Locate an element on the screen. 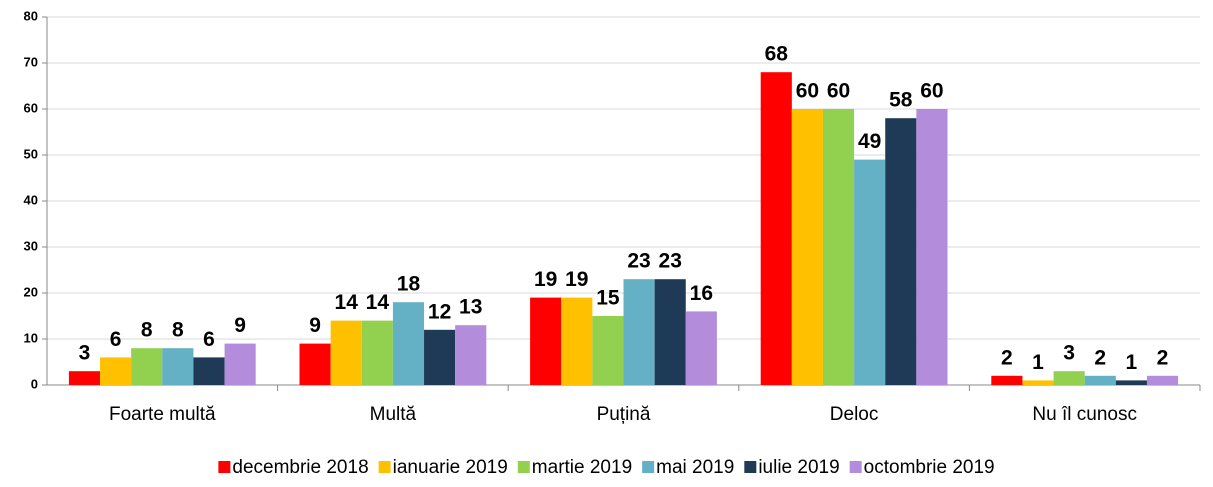 Image resolution: width=1213 pixels, height=487 pixels. legend-label: martie 2019 is located at coordinates (582, 467).